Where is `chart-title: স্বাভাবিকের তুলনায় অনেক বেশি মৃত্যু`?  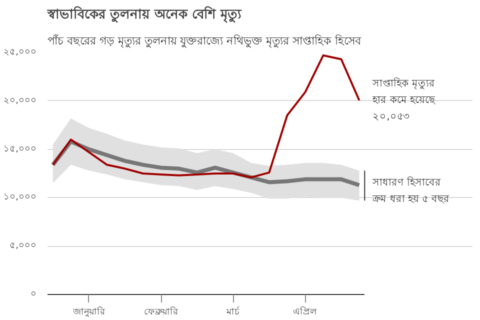
chart-title: স্বাভাবিকের তুলনায় অনেক বেশি মৃত্যু is located at coordinates (144, 15).